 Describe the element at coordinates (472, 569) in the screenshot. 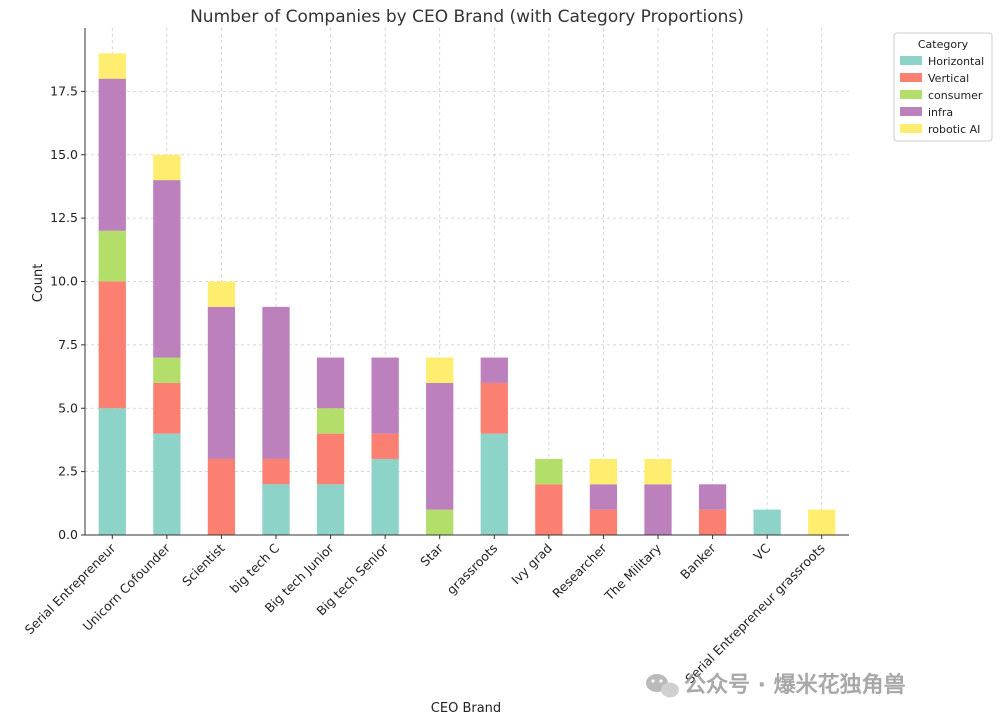

I see `x-tick-label: grassroots` at that location.